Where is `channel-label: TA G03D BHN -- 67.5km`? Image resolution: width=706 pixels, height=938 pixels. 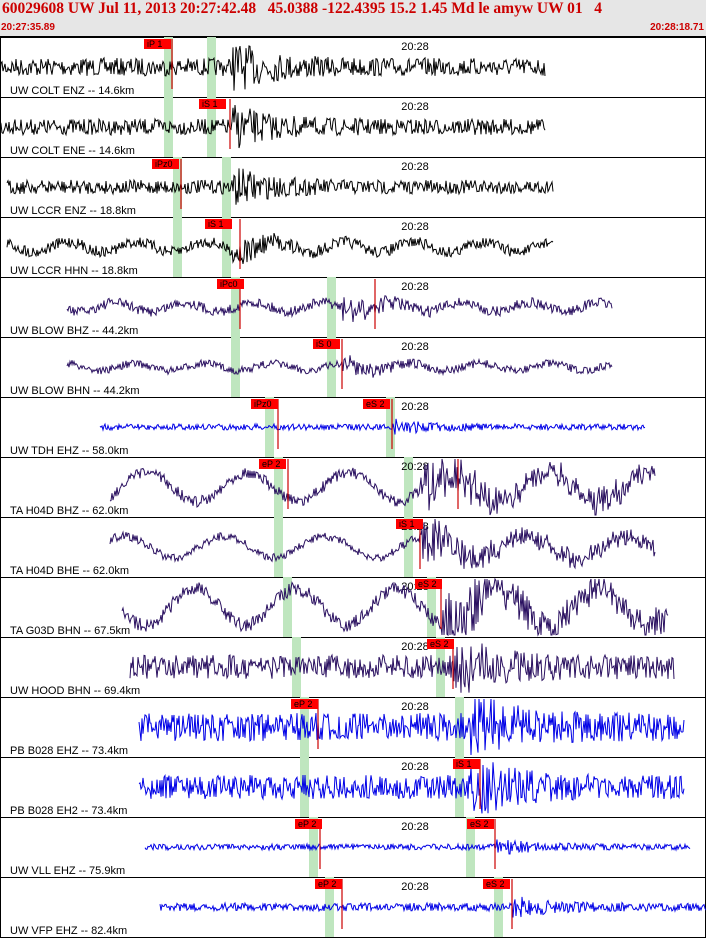
channel-label: TA G03D BHN -- 67.5km is located at coordinates (70, 631).